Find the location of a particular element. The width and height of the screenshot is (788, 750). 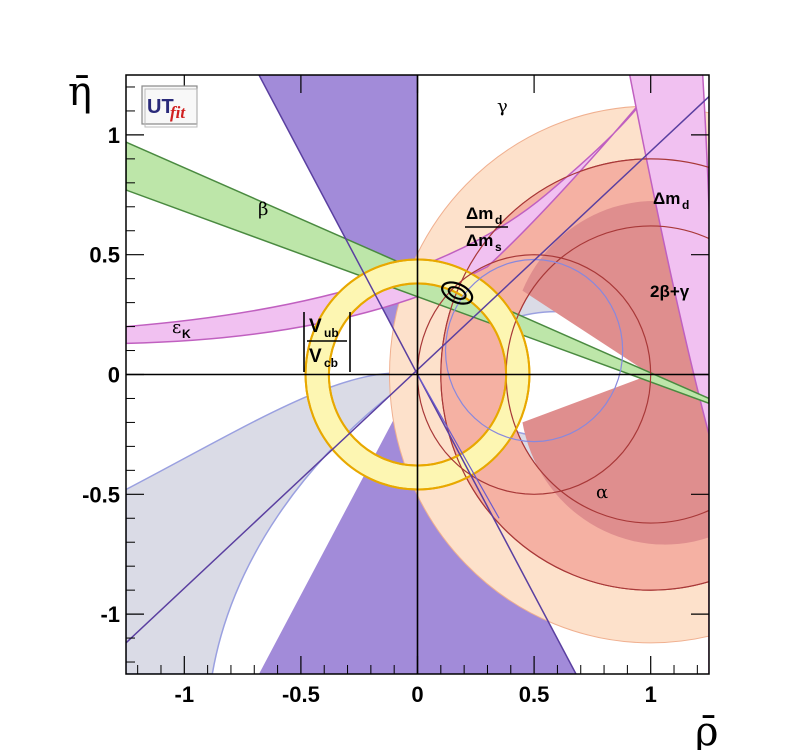

x-tick-label: -1 is located at coordinates (185, 694).